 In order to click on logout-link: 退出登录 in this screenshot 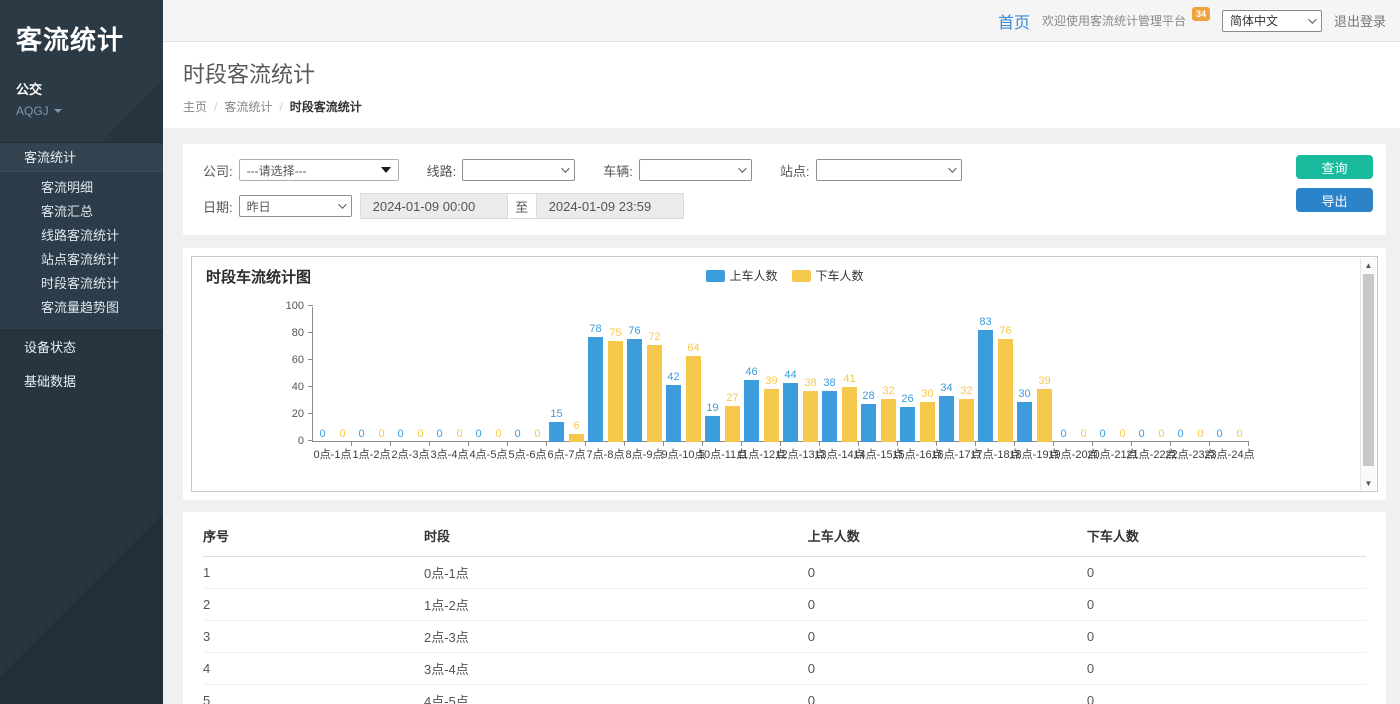, I will do `click(1359, 21)`.